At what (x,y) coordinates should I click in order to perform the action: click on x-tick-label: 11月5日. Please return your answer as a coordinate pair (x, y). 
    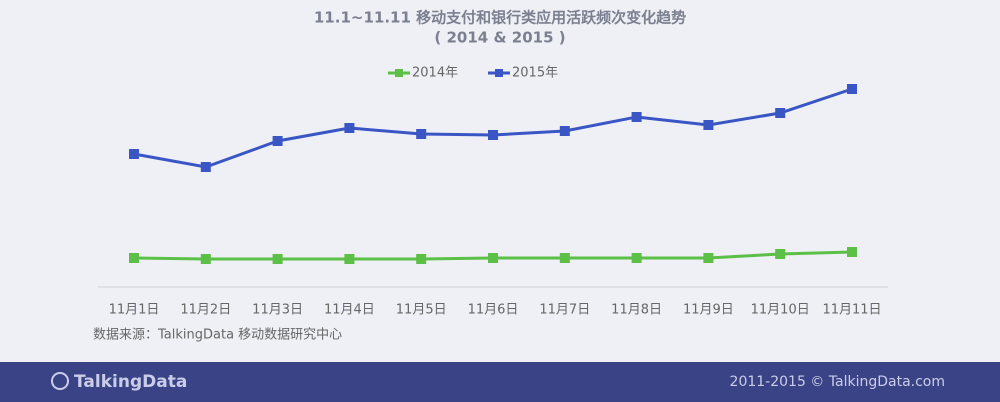
    Looking at the image, I should click on (421, 310).